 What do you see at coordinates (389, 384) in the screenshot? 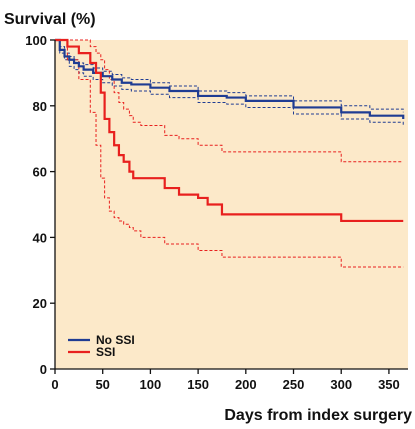
I see `x-tick-label: 350` at bounding box center [389, 384].